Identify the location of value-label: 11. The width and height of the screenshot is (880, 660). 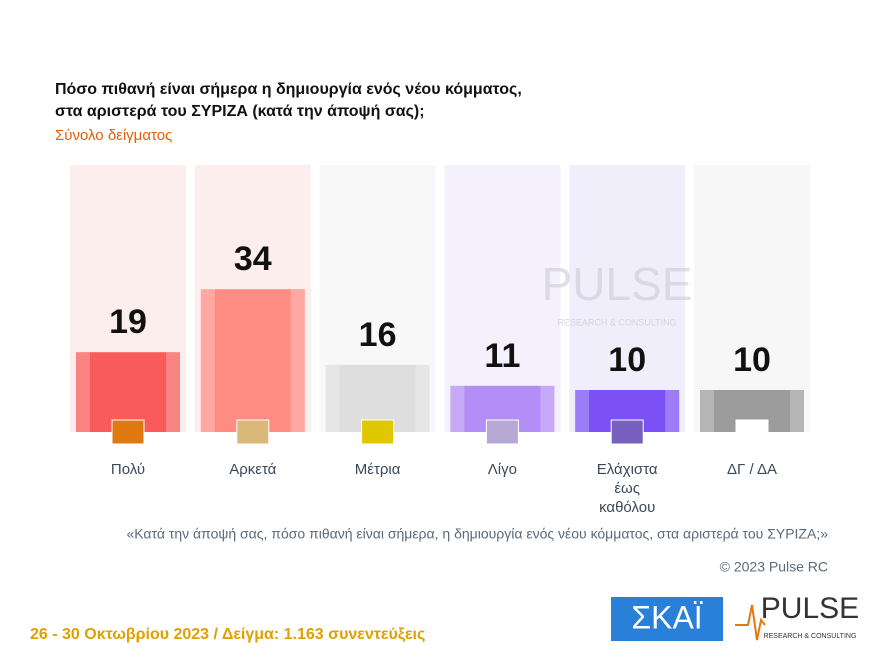
(502, 356).